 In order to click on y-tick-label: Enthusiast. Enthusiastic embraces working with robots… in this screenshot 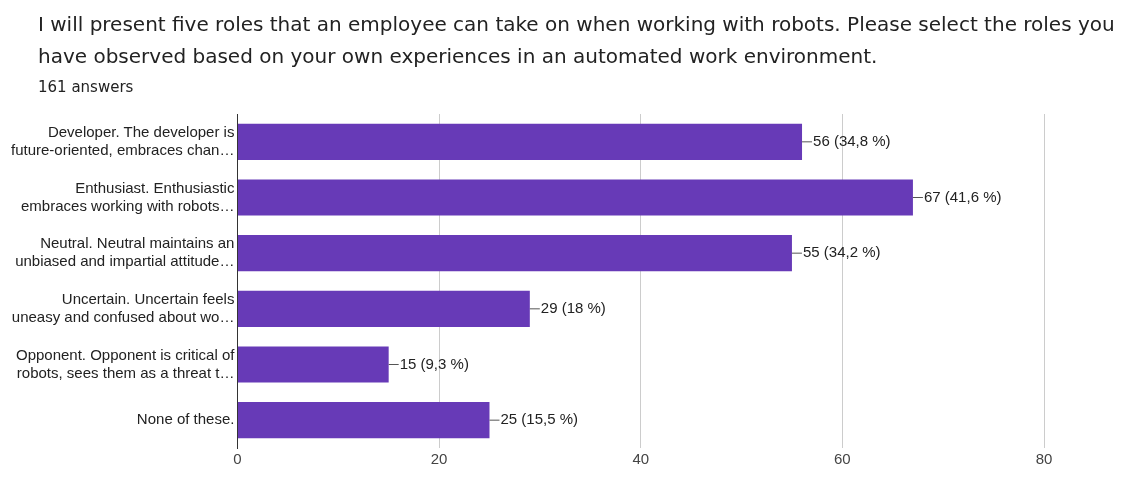, I will do `click(128, 196)`.